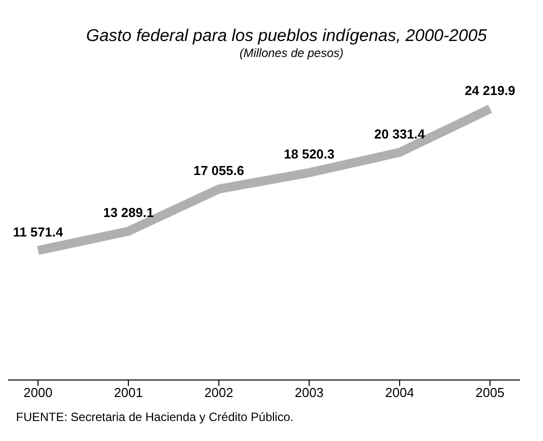  I want to click on x-tick-label: 2002, so click(219, 392).